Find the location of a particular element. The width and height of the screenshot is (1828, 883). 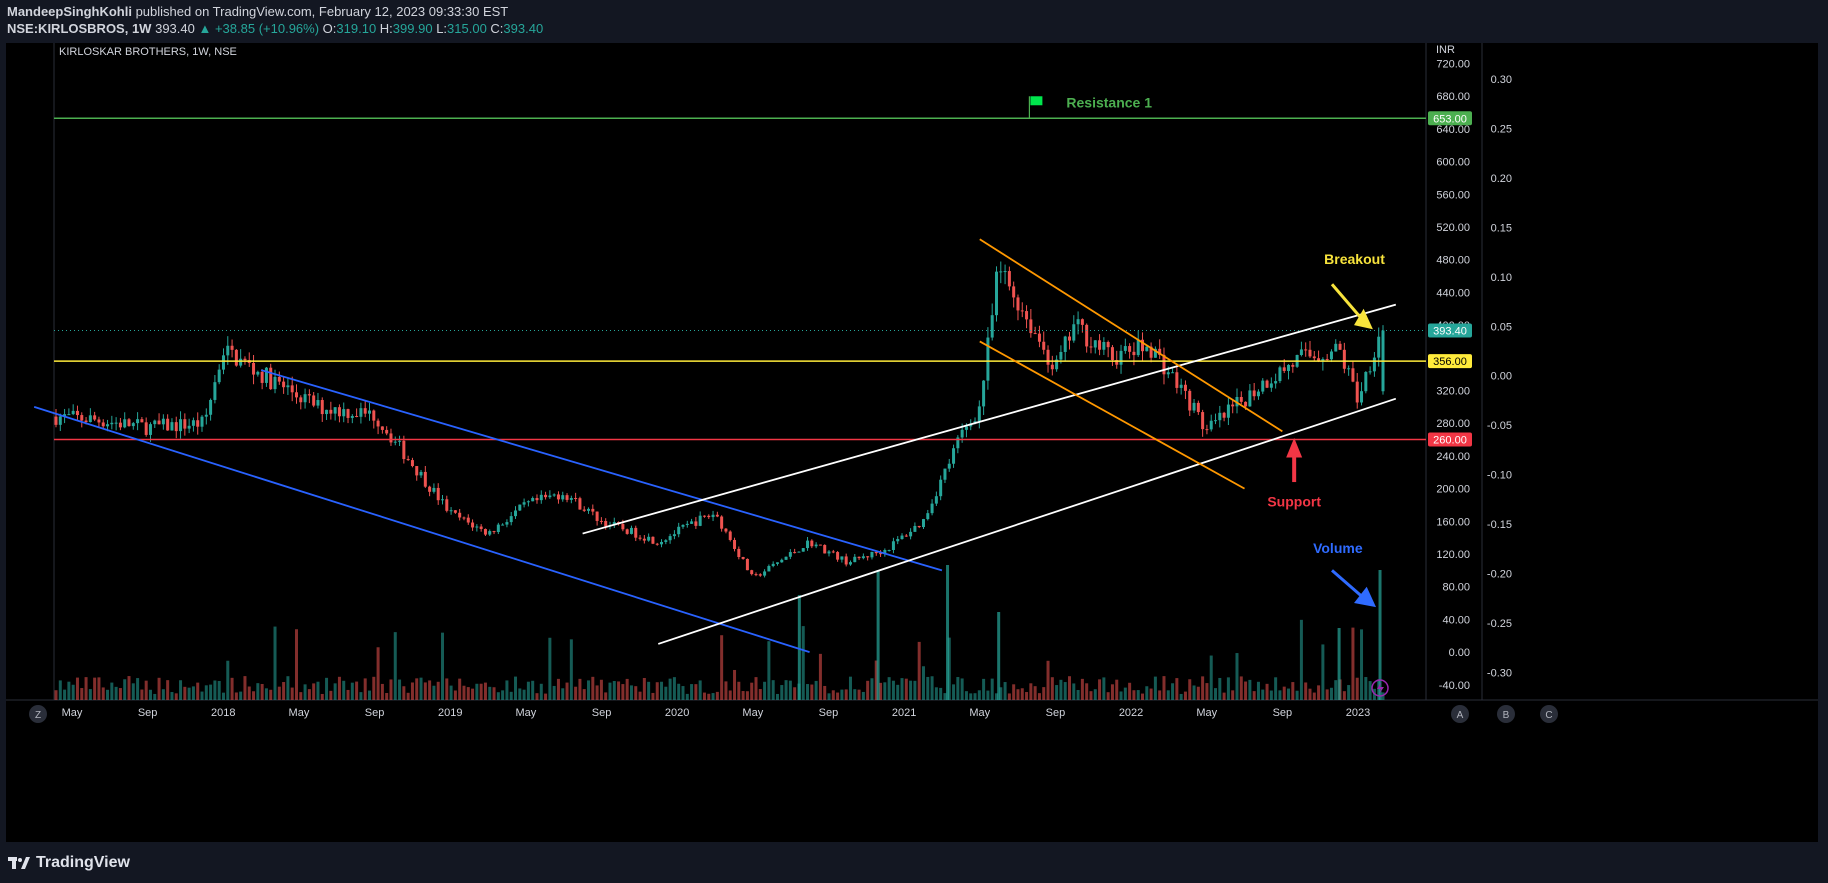

author-name: MandeepSinghKohli is located at coordinates (69, 11).